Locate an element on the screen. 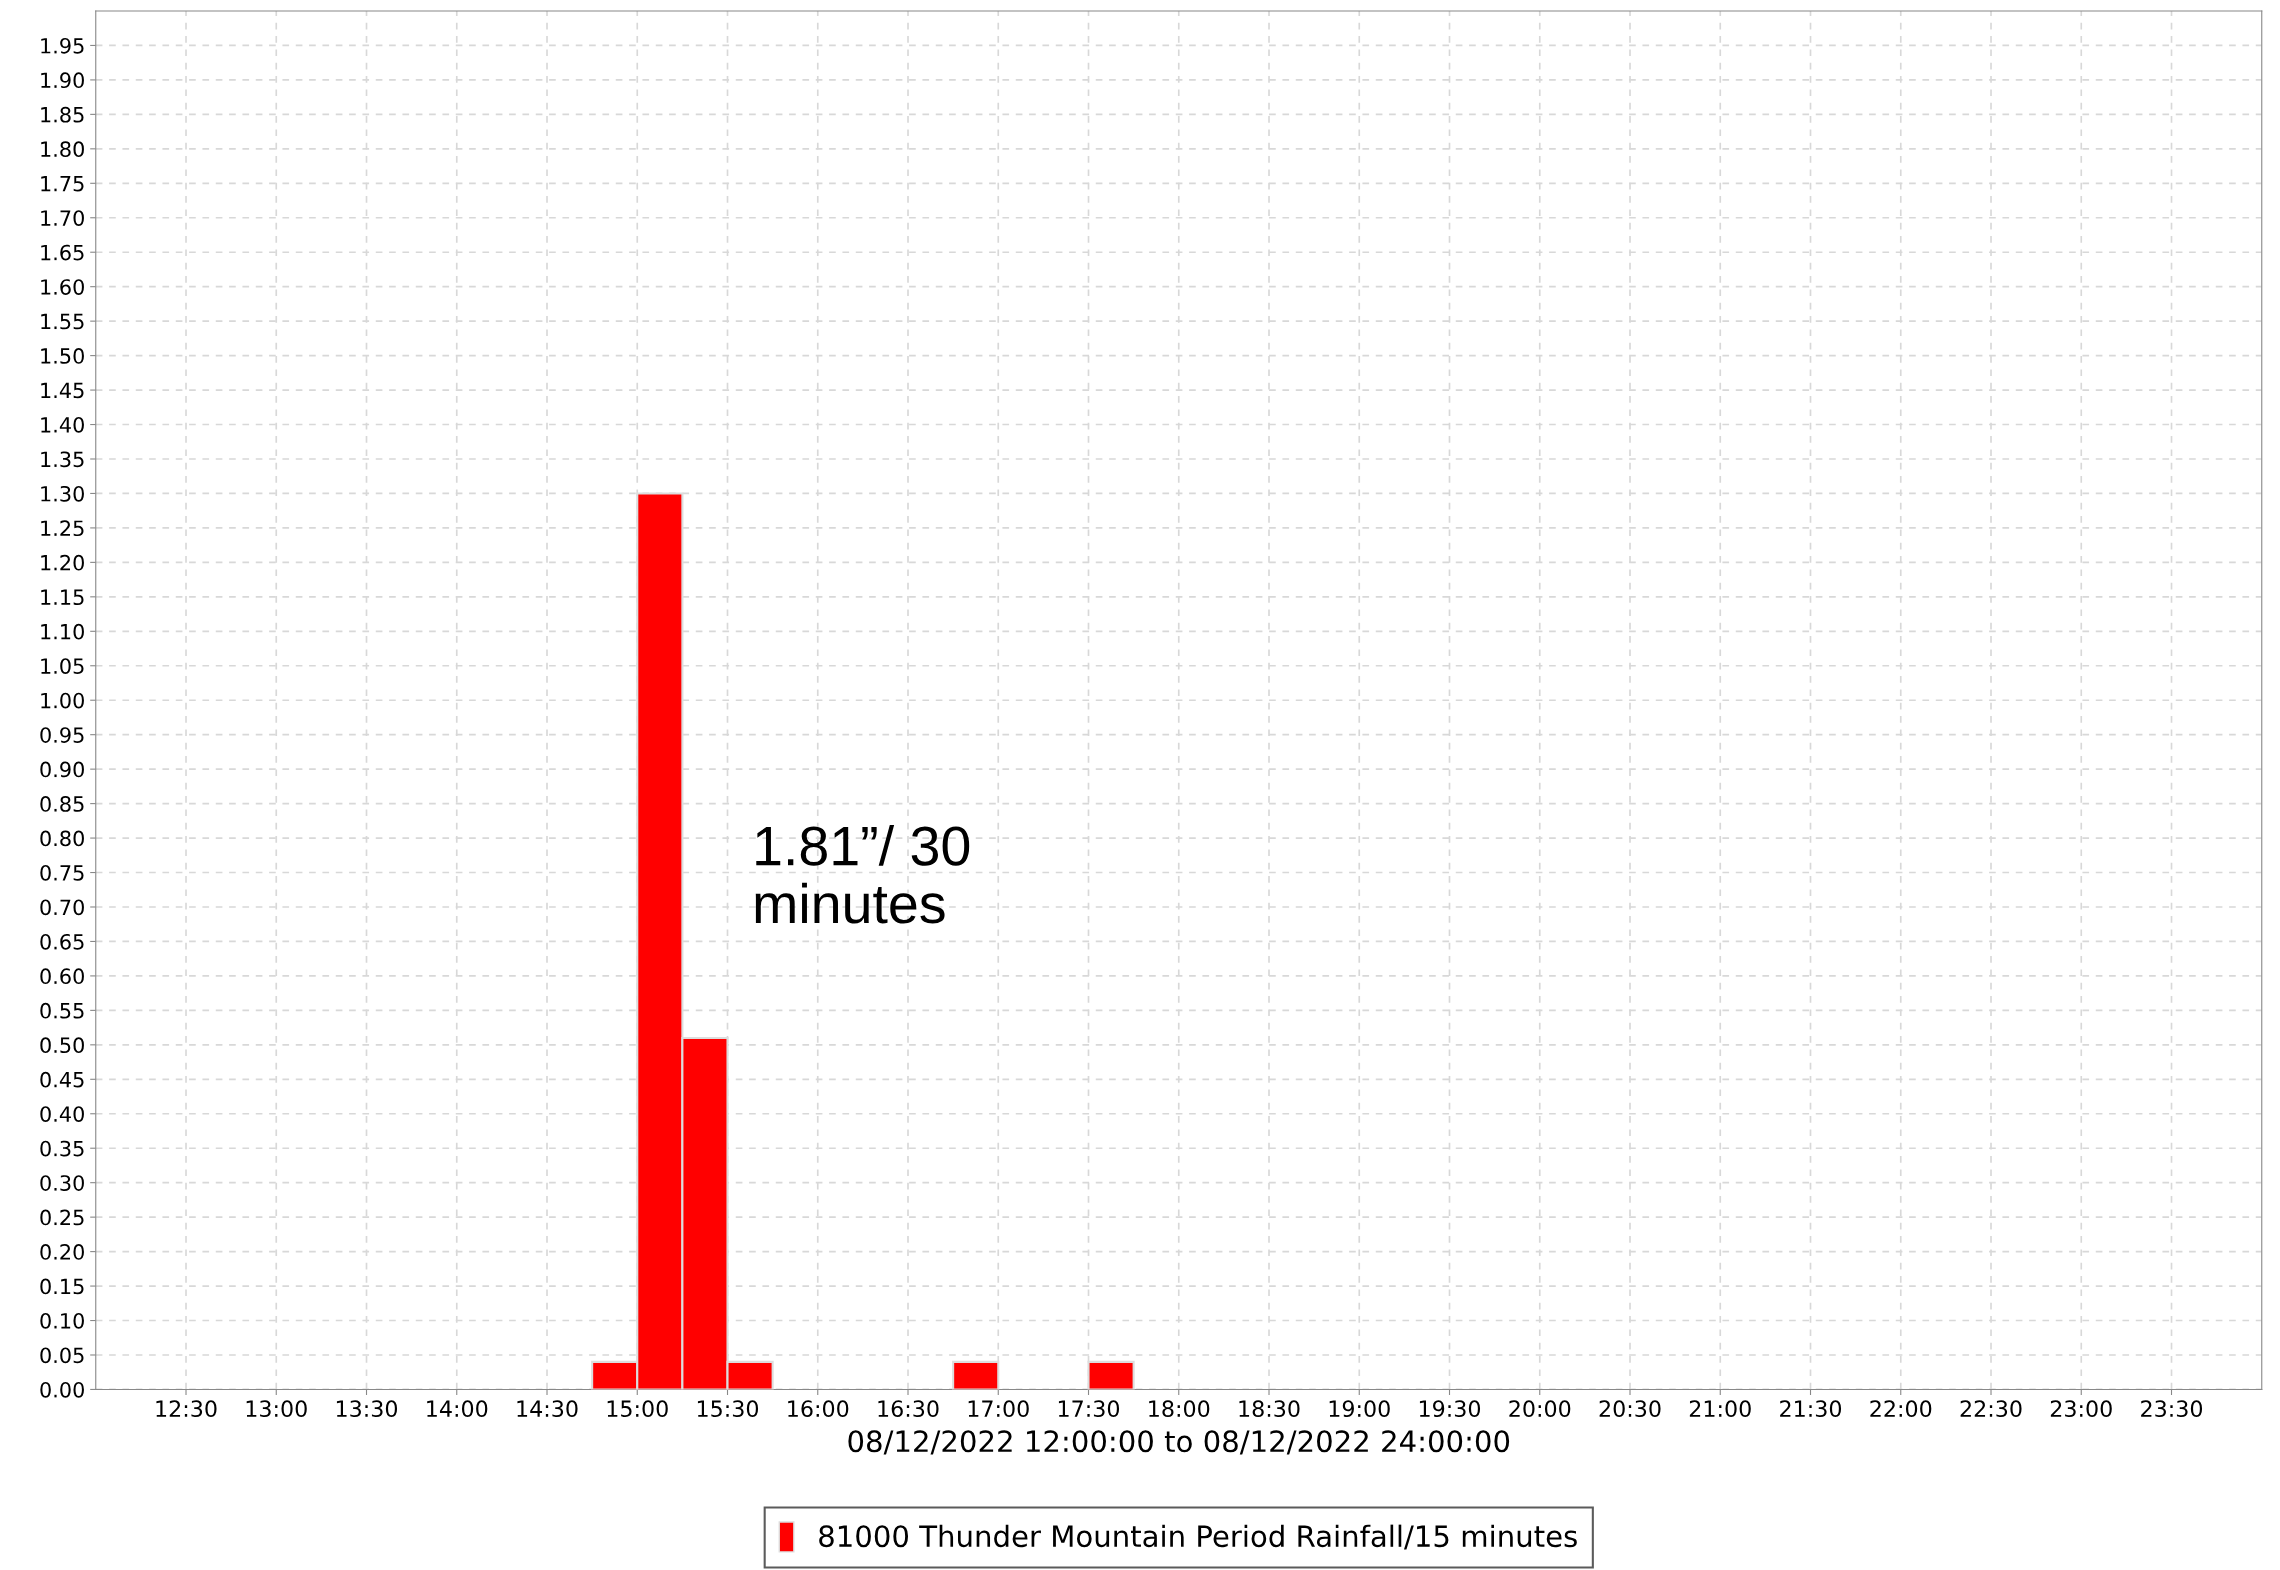 The height and width of the screenshot is (1570, 2280). y-tick-label: 0.45 is located at coordinates (62, 1079).